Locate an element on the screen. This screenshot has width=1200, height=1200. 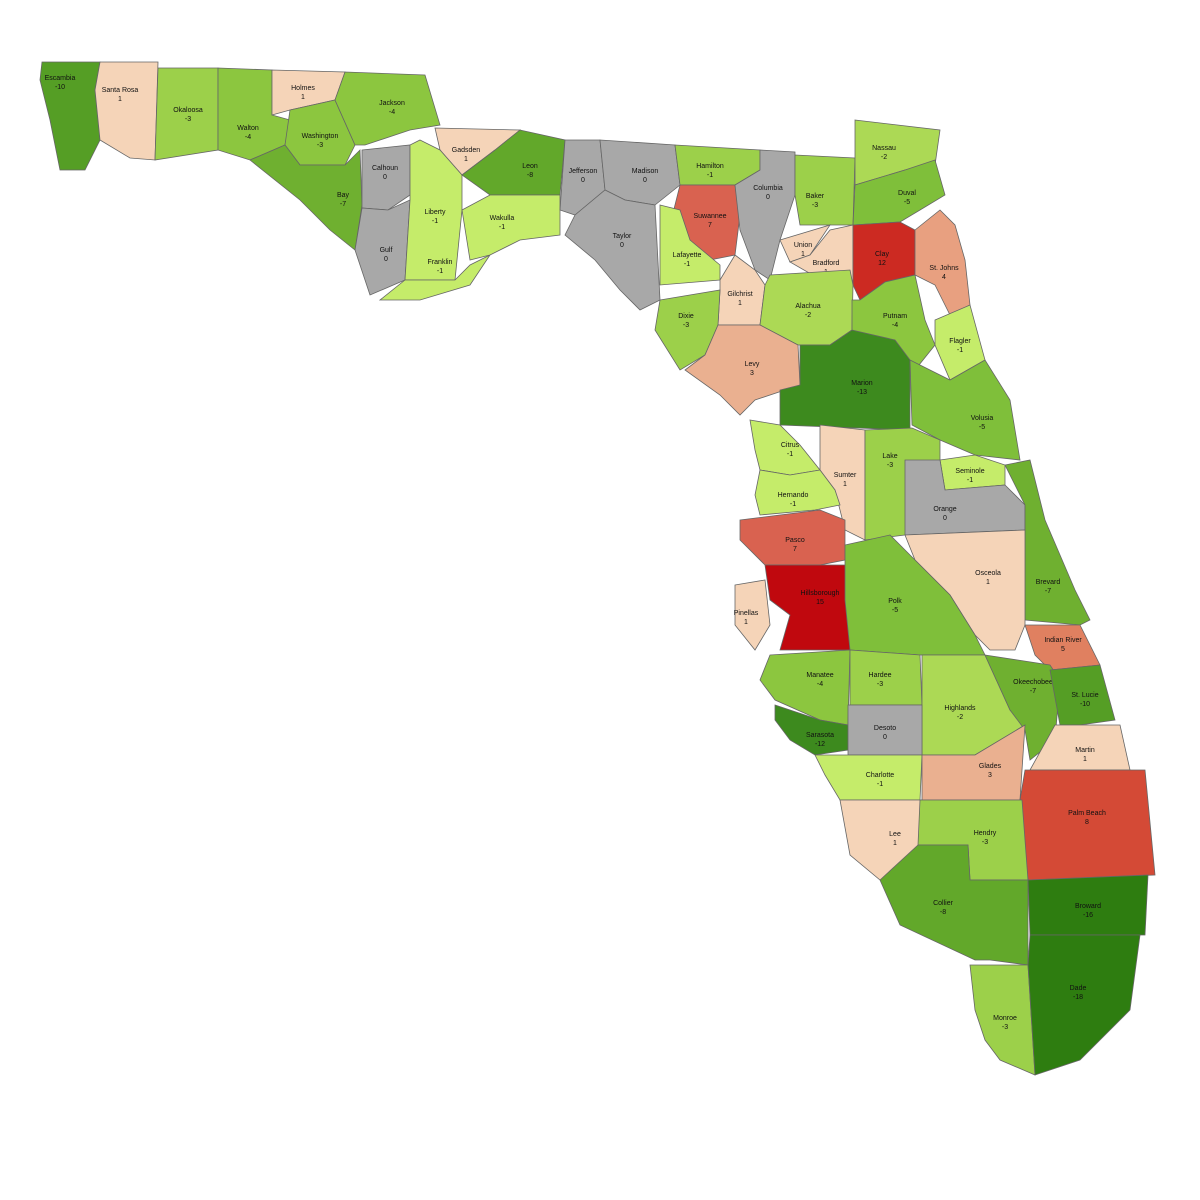
county-value: 4 is located at coordinates (944, 277).